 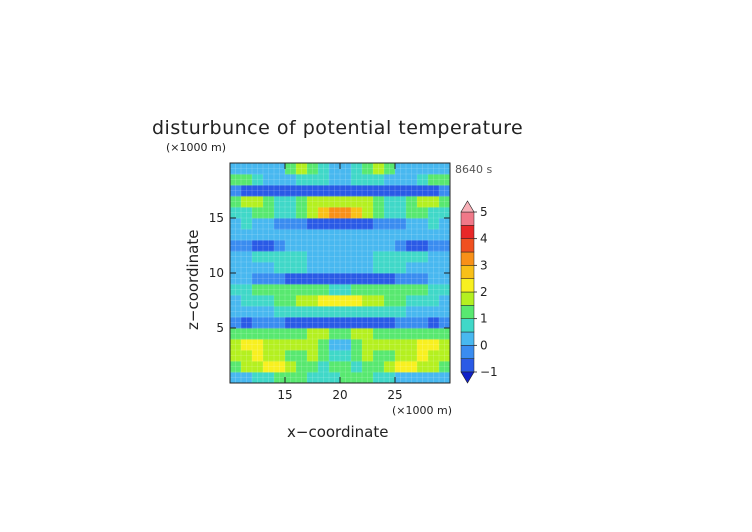 What do you see at coordinates (467, 365) in the screenshot?
I see `colorbar-segment` at bounding box center [467, 365].